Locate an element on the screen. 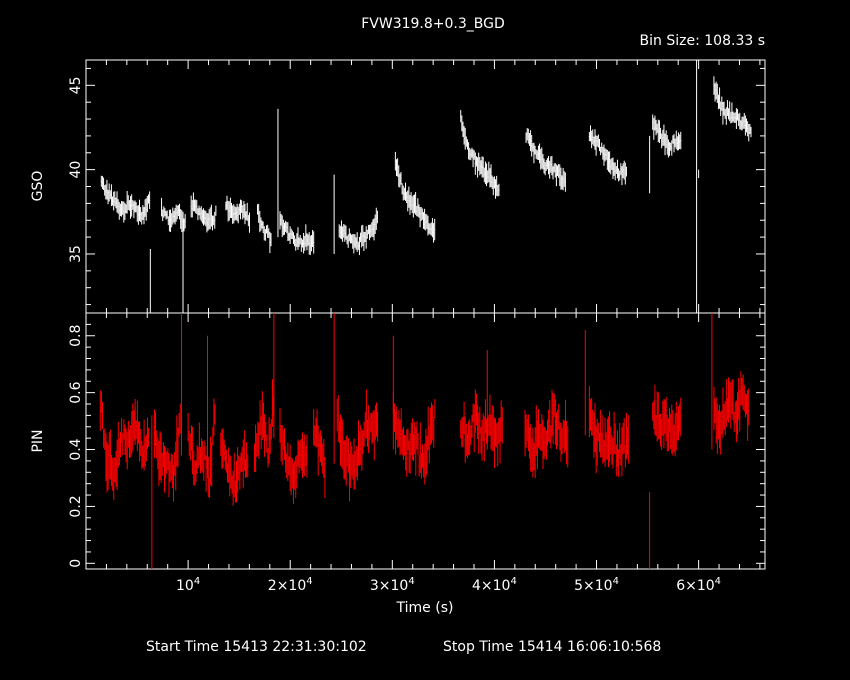 This screenshot has width=850, height=680. x-tick-label: 2×104 is located at coordinates (290, 585).